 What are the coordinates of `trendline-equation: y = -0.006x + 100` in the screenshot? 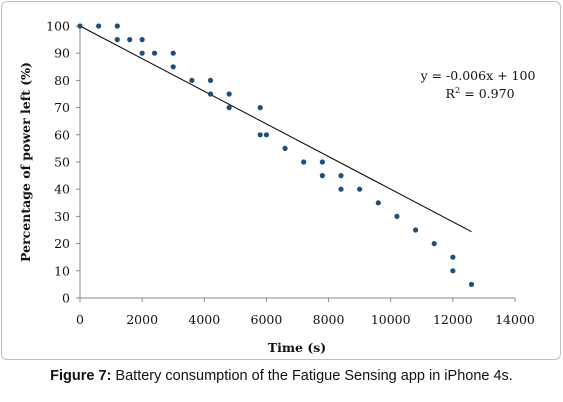 It's located at (478, 75).